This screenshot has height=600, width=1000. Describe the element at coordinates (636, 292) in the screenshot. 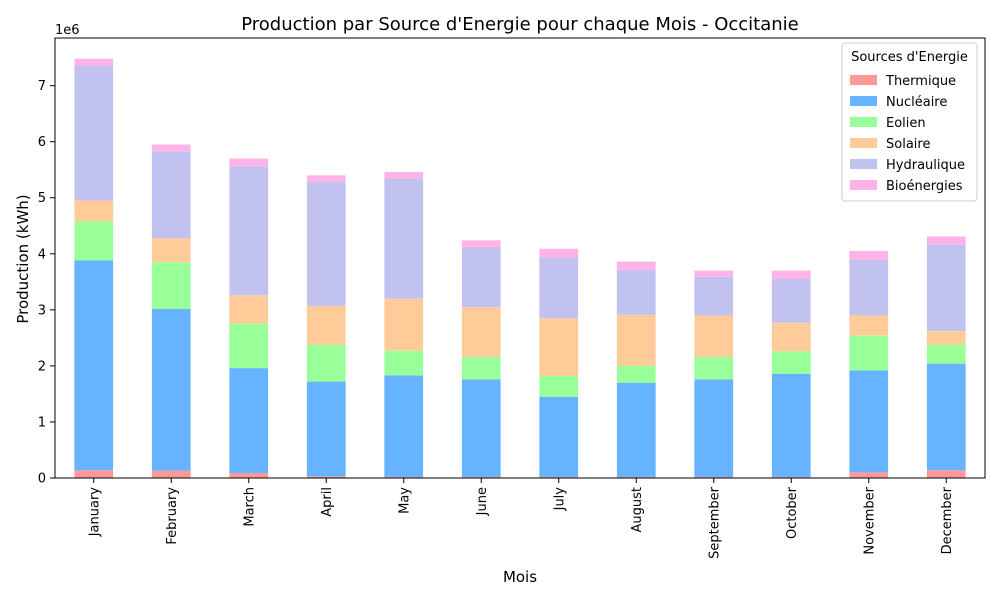

I see `bar-hydraulique-august` at that location.